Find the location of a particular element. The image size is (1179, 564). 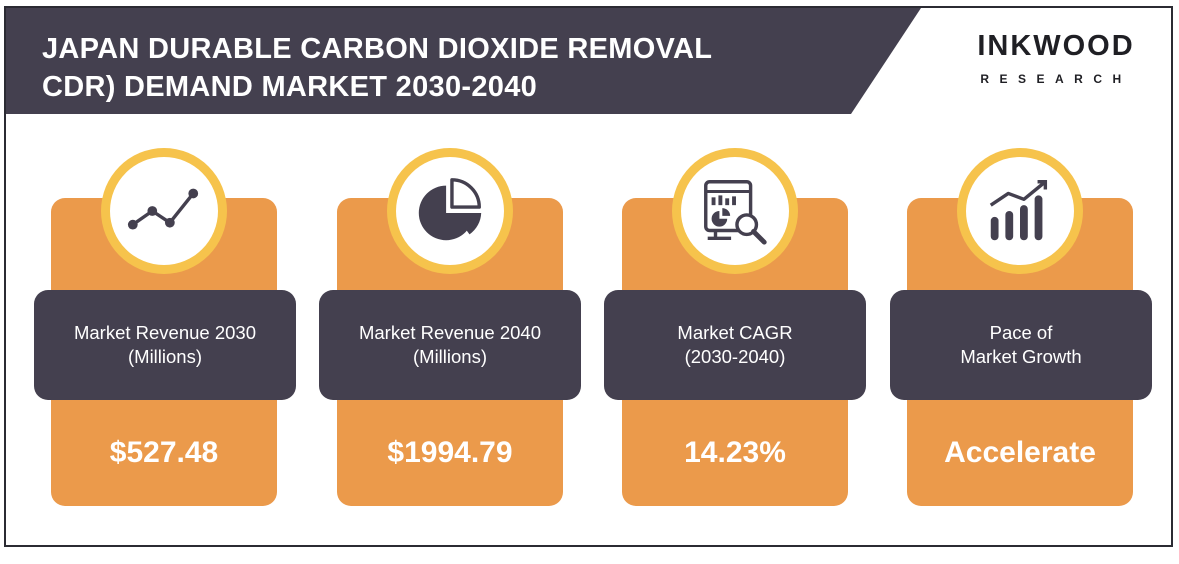

label-market-revenue-2040: Market Revenue 2040 (Millions) is located at coordinates (450, 345).